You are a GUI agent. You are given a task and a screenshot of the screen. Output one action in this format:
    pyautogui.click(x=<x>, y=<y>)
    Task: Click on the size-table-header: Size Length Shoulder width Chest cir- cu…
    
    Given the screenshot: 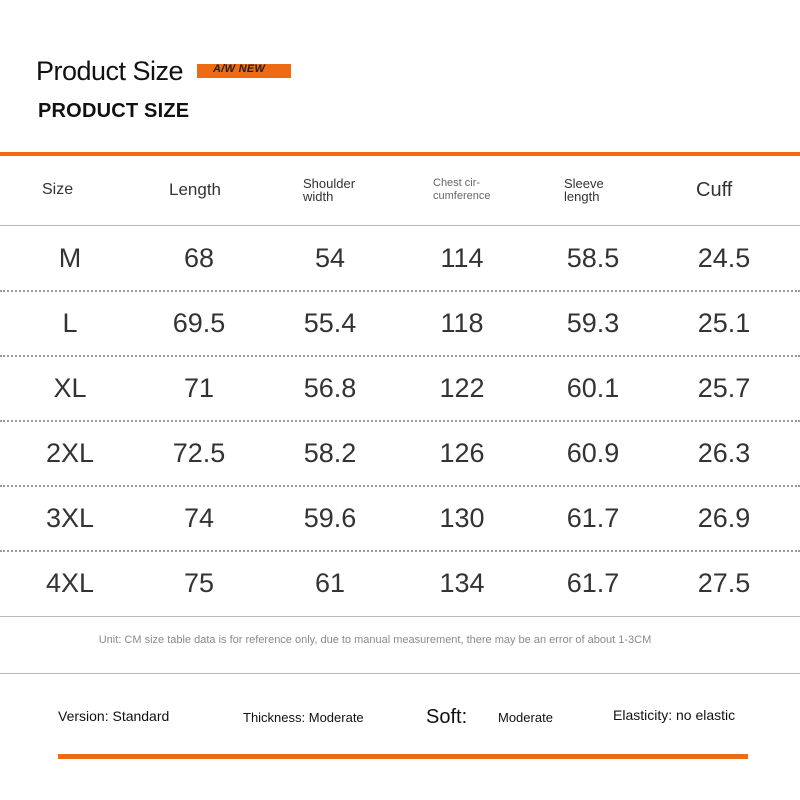 What is the action you would take?
    pyautogui.click(x=400, y=191)
    